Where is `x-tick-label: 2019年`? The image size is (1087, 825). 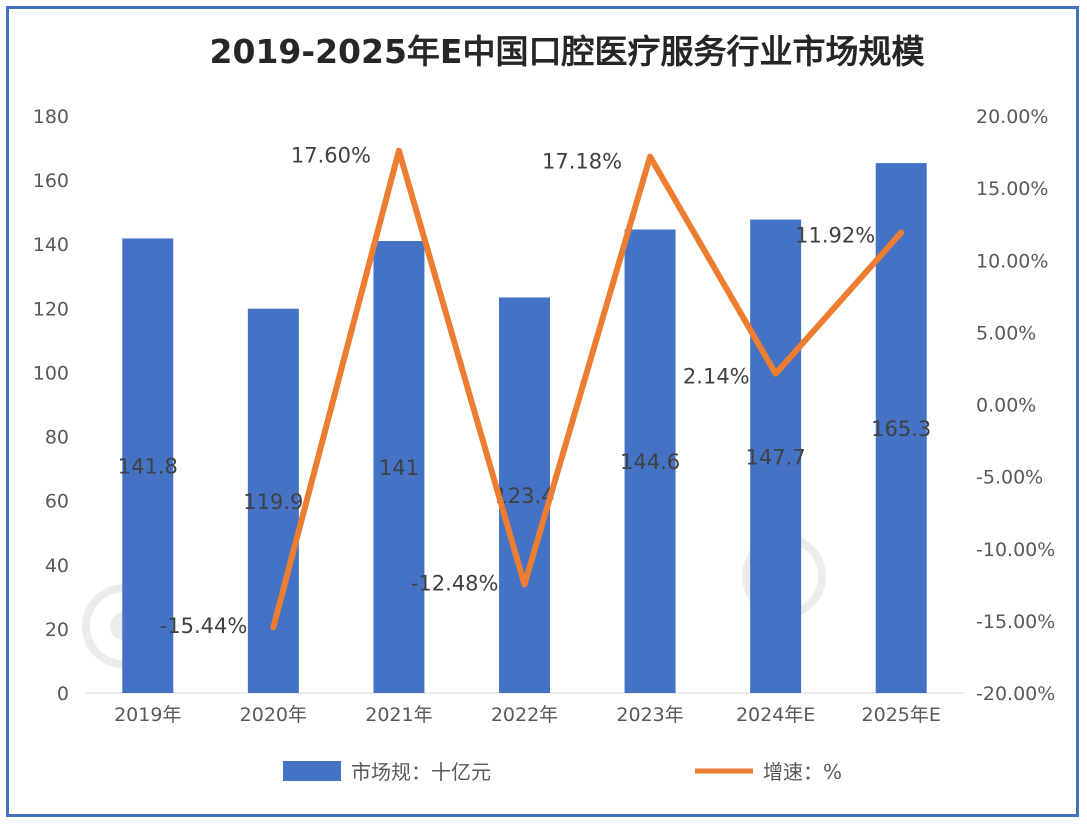 x-tick-label: 2019年 is located at coordinates (147, 715).